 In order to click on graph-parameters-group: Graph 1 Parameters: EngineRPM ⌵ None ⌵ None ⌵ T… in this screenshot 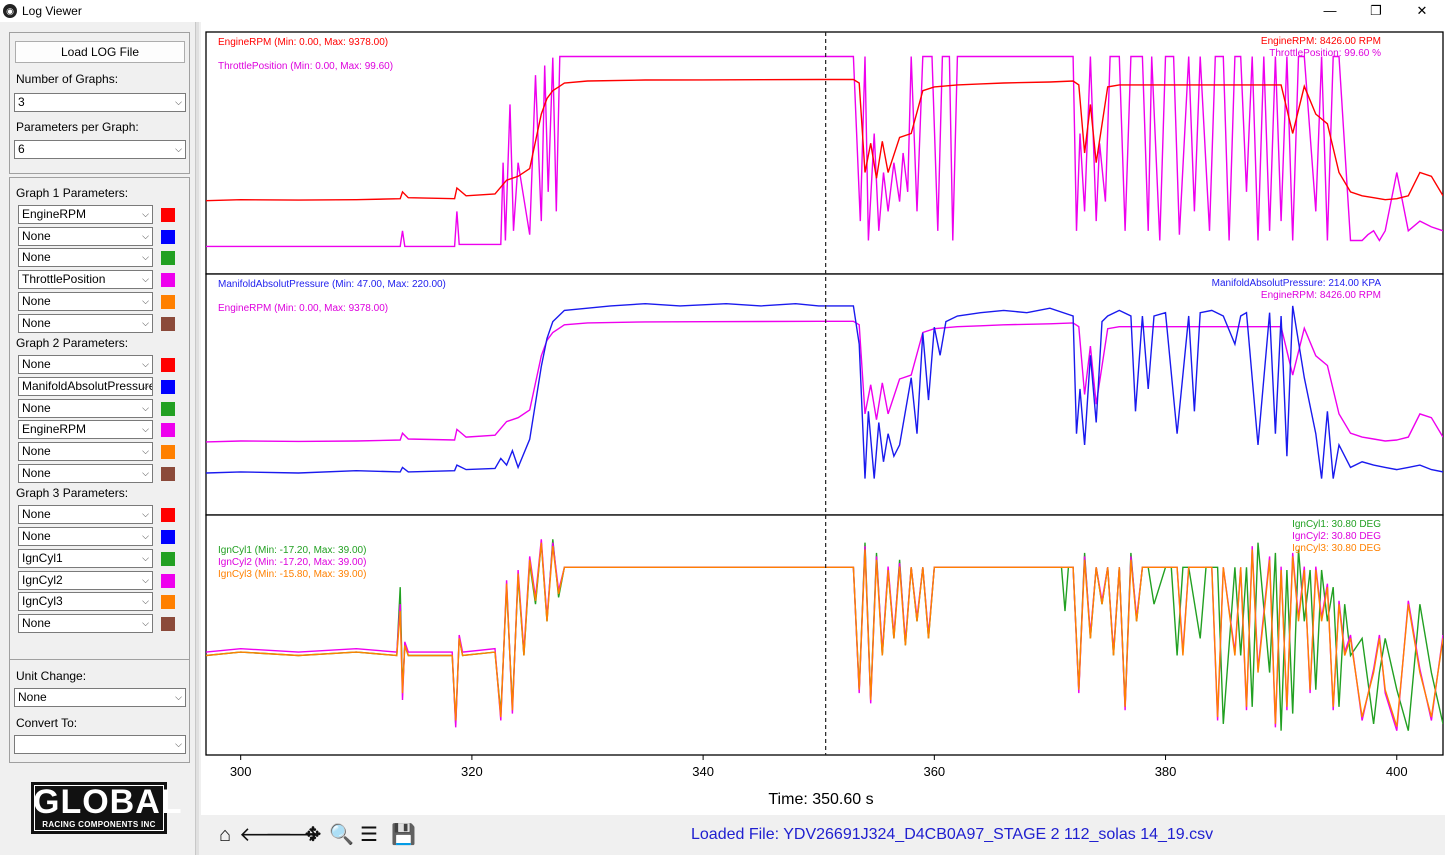, I will do `click(99, 426)`.